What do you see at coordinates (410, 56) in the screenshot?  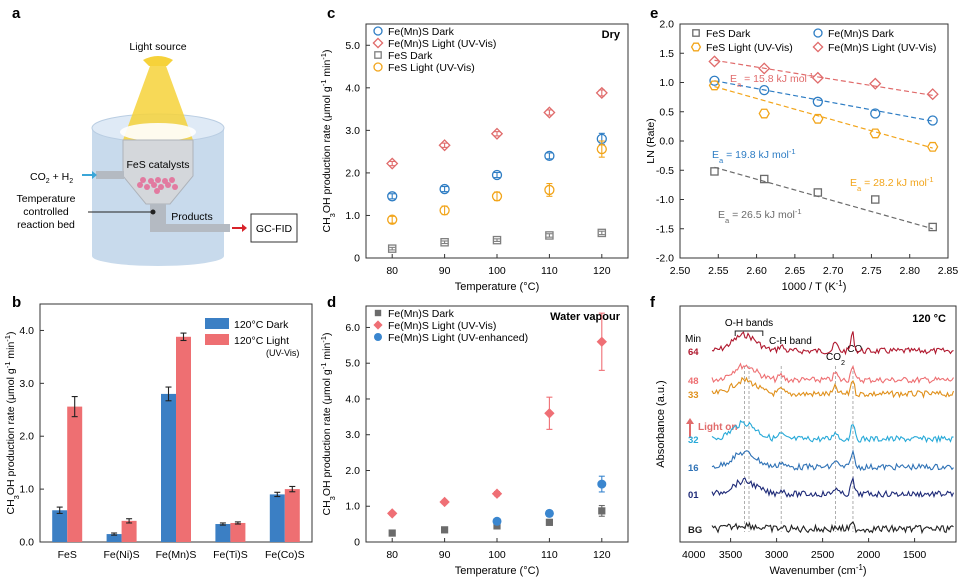 I see `legend-label: FeS Dark` at bounding box center [410, 56].